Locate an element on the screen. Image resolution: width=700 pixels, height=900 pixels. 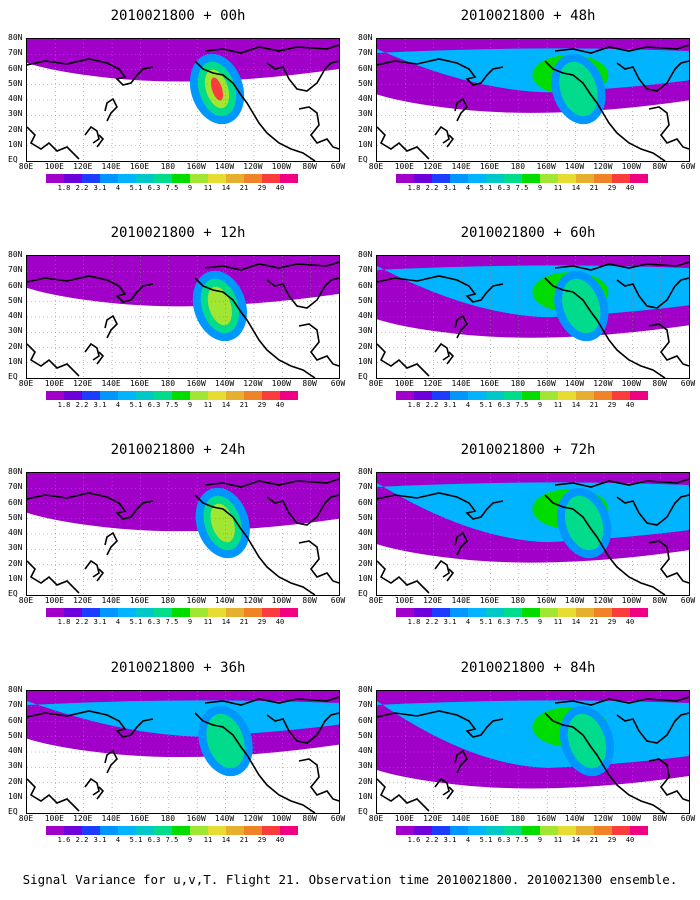
colorbar-tick-label: 29 is located at coordinates (612, 622).